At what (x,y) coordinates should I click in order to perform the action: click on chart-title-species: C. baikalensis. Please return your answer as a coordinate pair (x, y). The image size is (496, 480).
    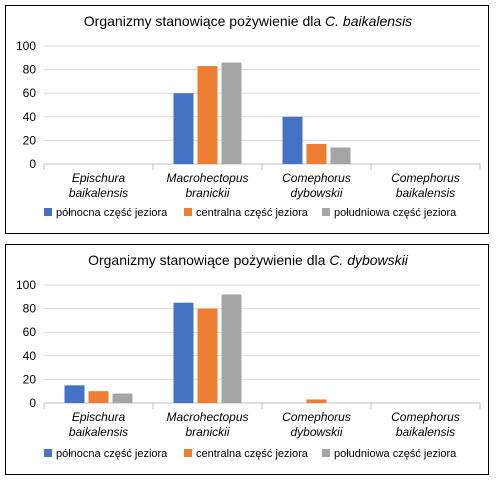
    Looking at the image, I should click on (368, 21).